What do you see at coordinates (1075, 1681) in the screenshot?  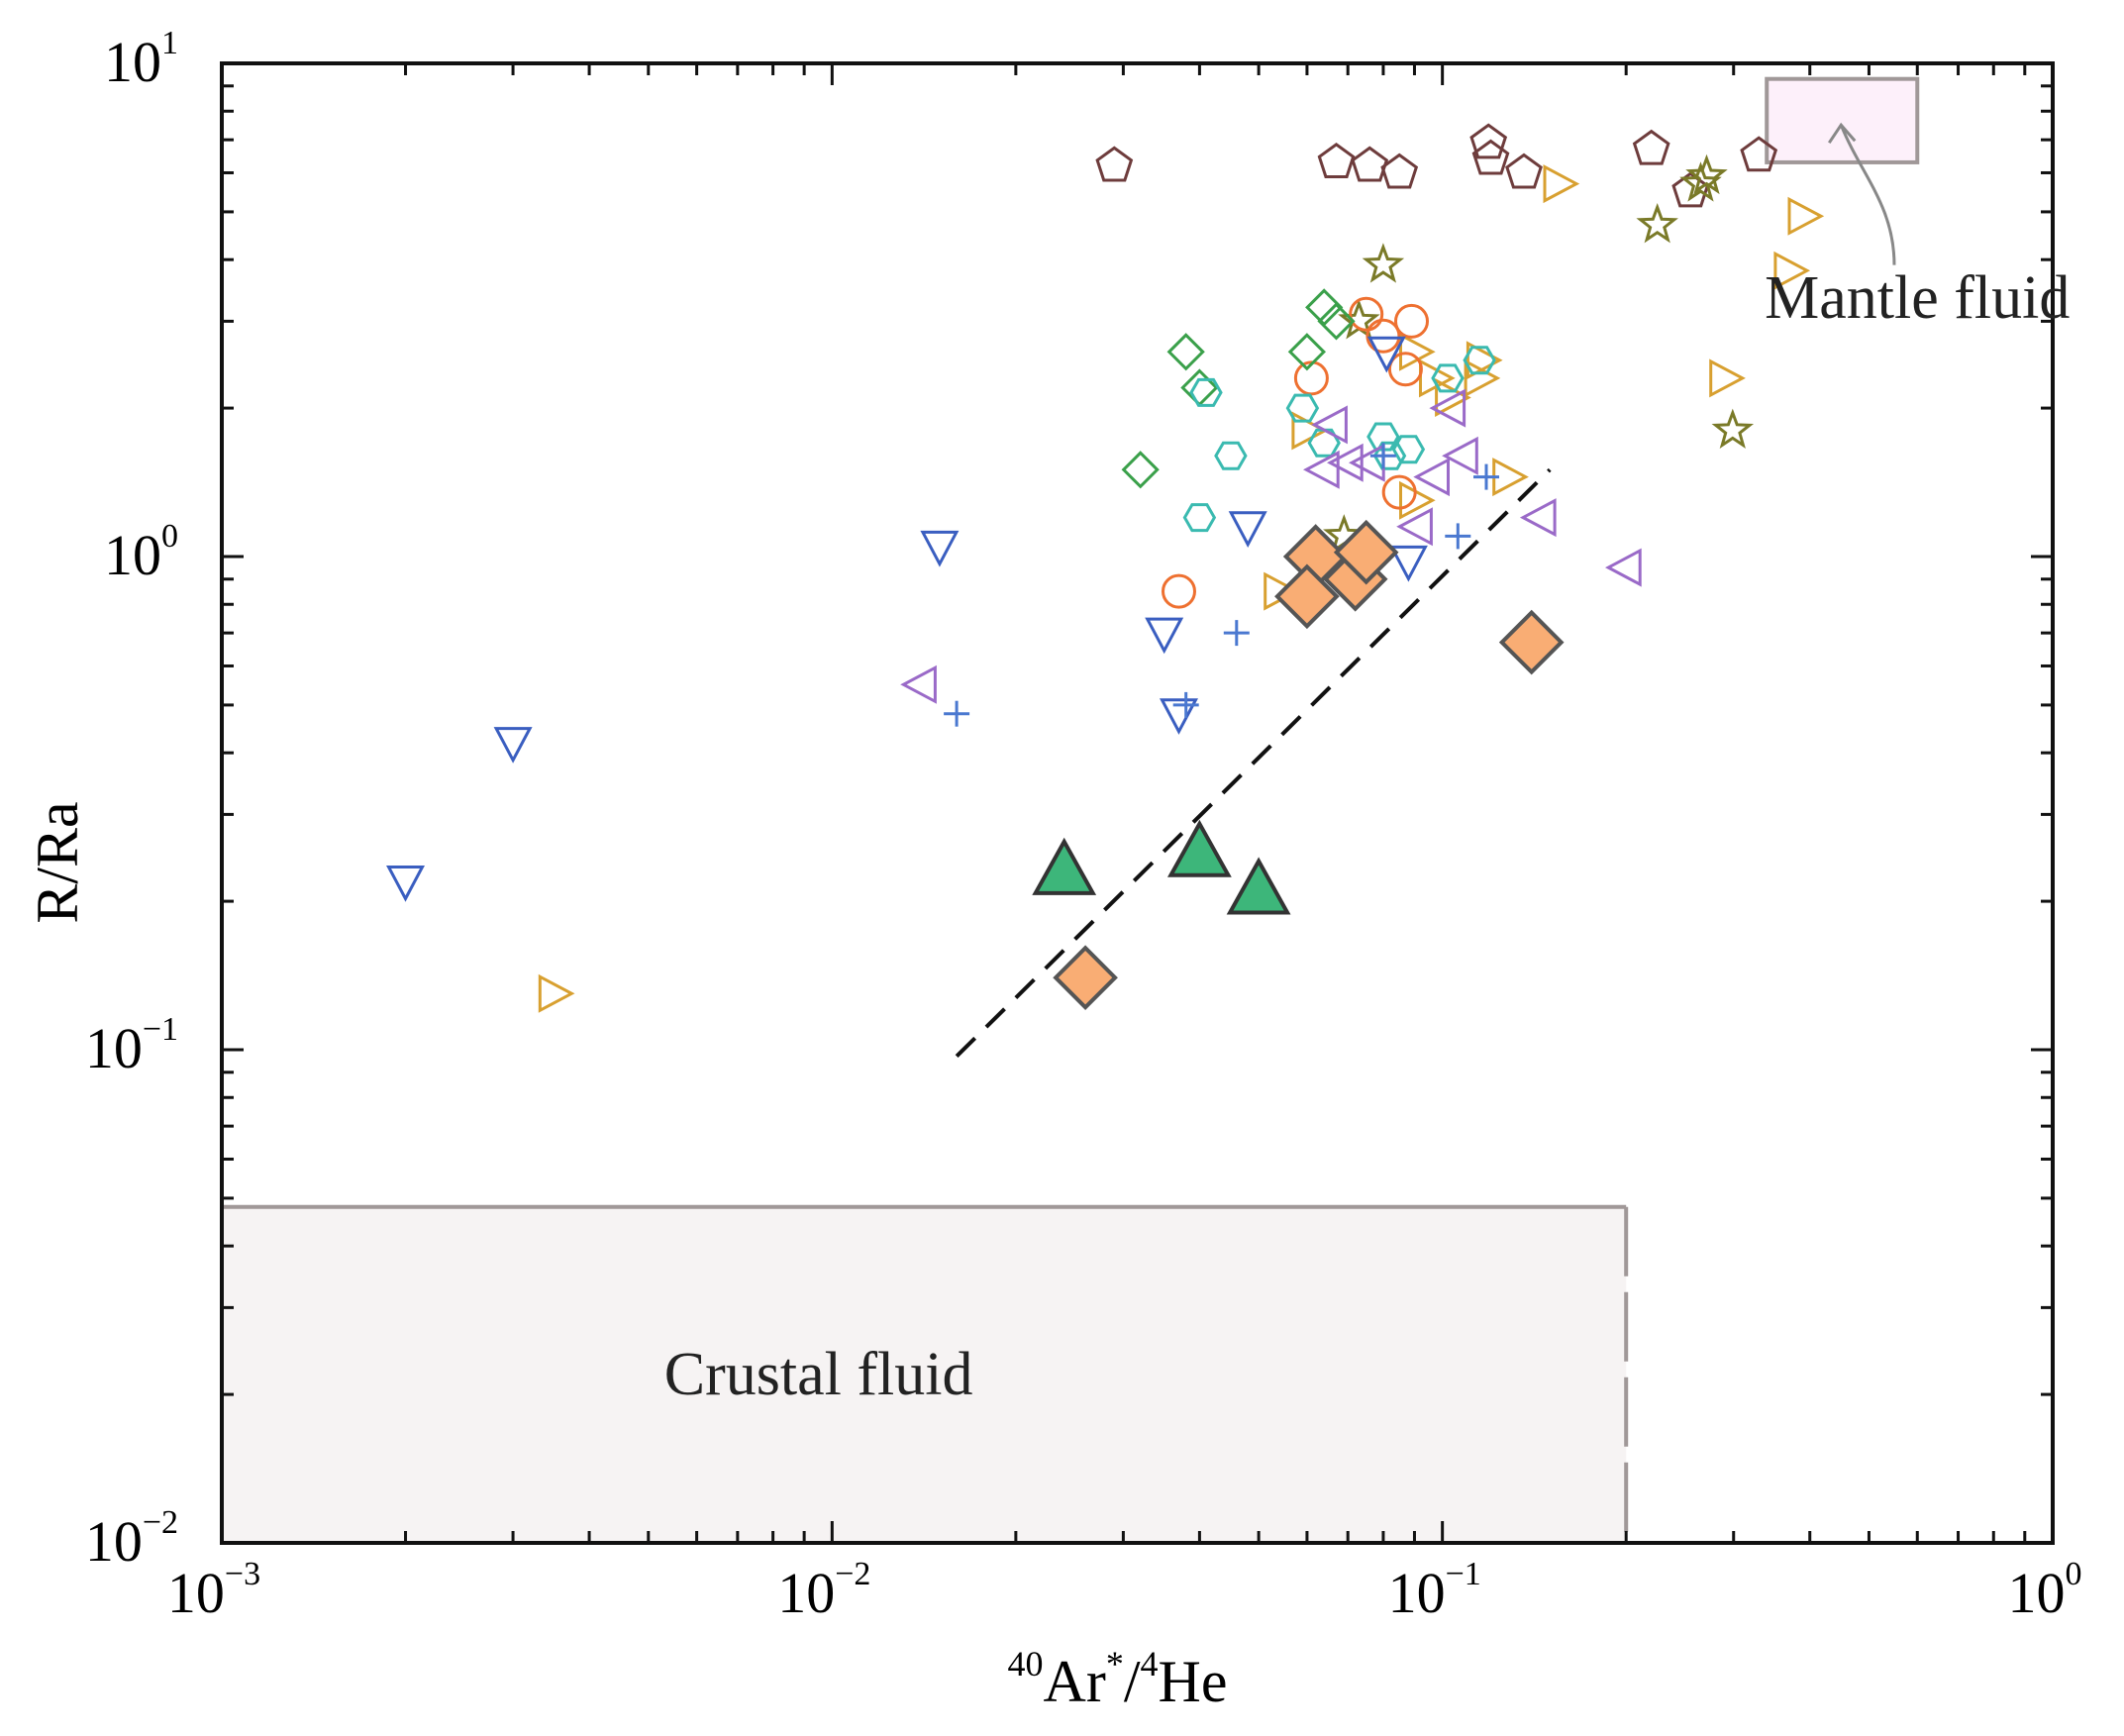 I see `x-axis-title-ar: Ar` at bounding box center [1075, 1681].